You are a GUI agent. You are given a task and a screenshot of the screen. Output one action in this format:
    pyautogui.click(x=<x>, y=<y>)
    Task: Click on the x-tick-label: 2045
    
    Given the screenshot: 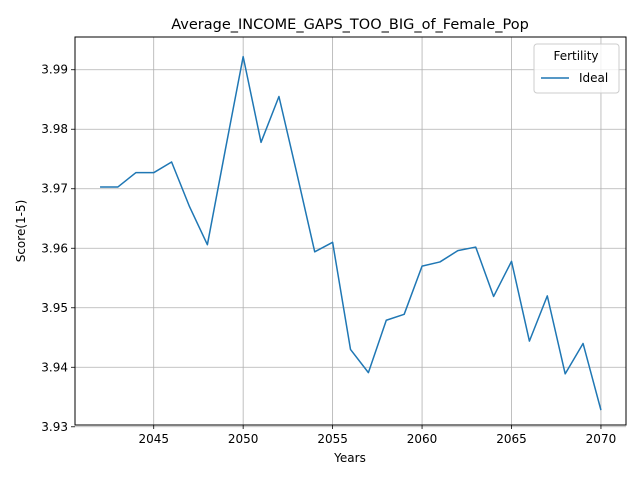 What is the action you would take?
    pyautogui.click(x=153, y=439)
    